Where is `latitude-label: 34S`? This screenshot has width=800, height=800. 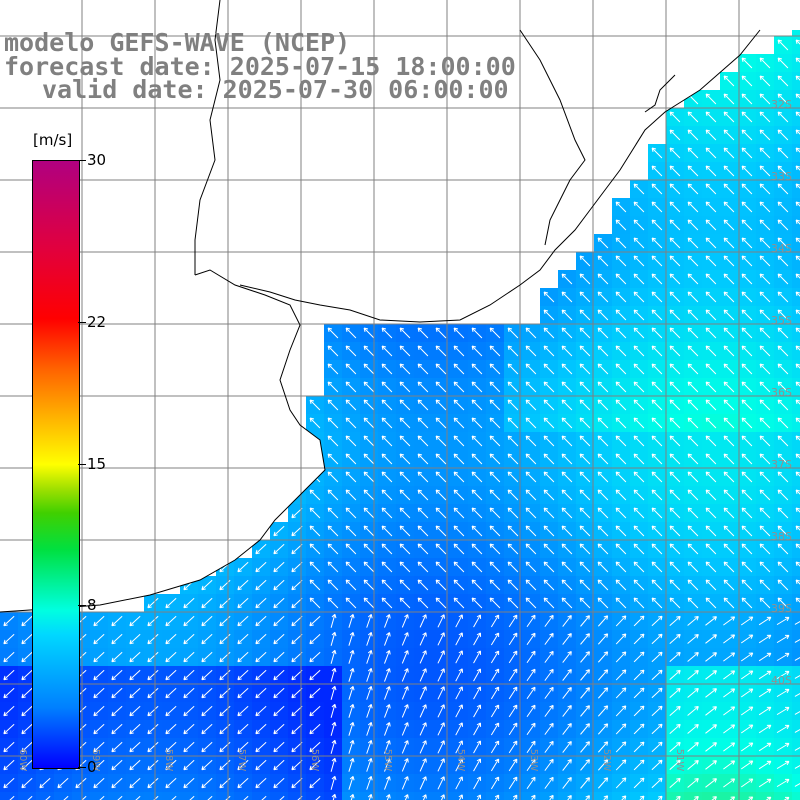 latitude-label: 34S is located at coordinates (781, 248).